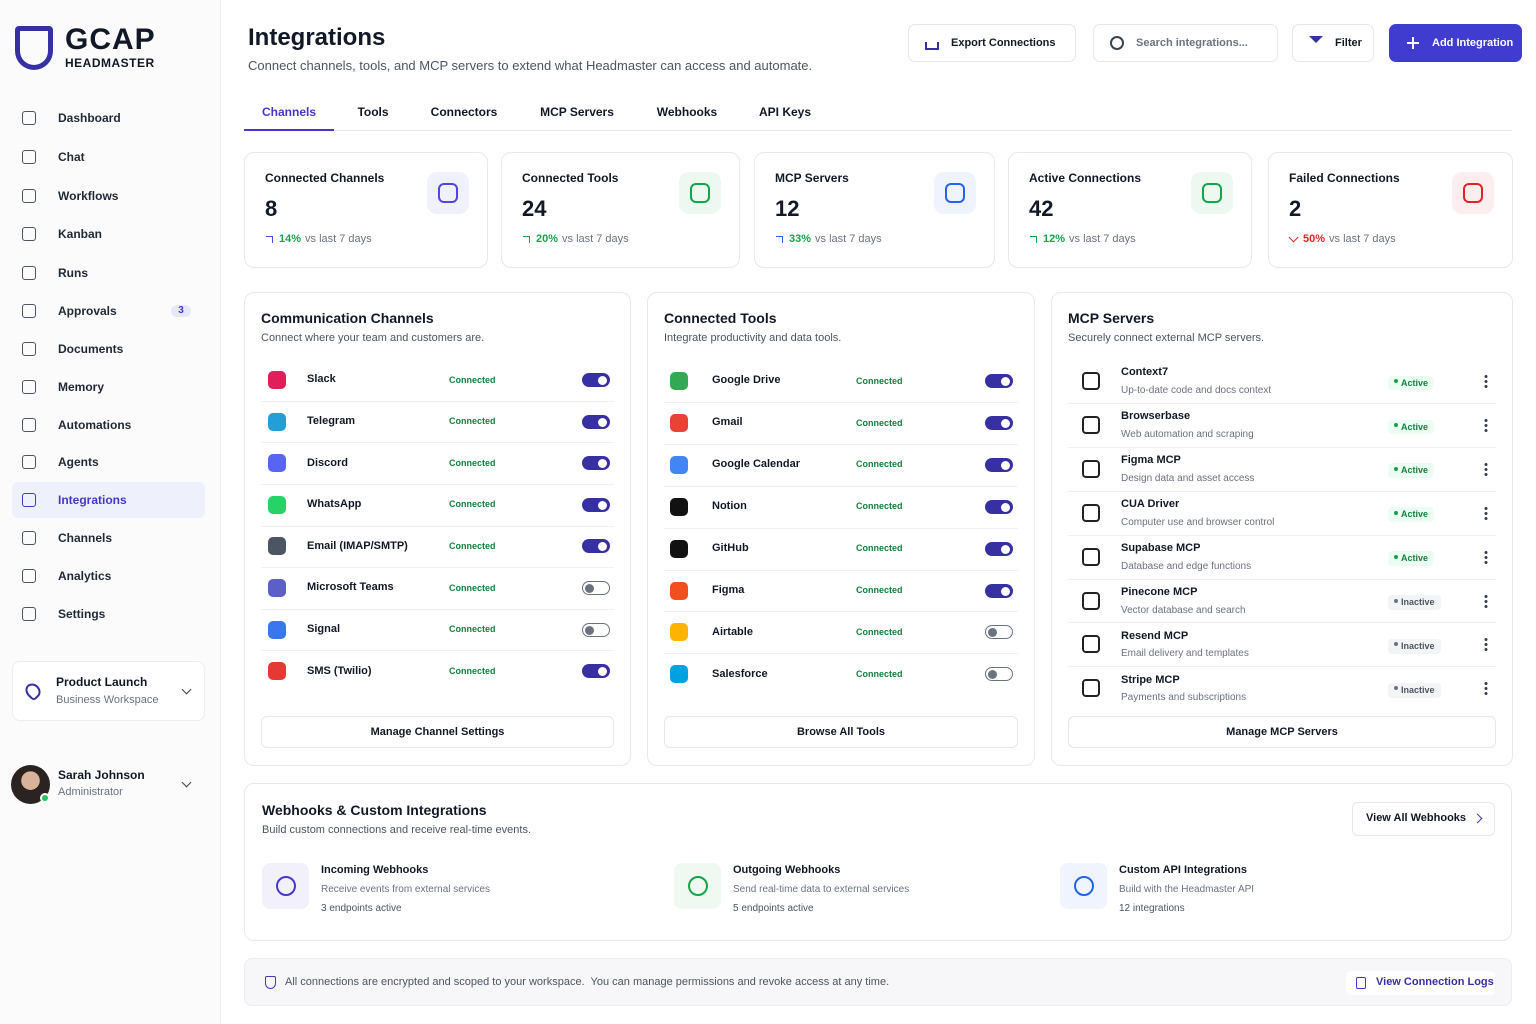 The image size is (1536, 1024). Describe the element at coordinates (108, 691) in the screenshot. I see `workspace-card` at that location.